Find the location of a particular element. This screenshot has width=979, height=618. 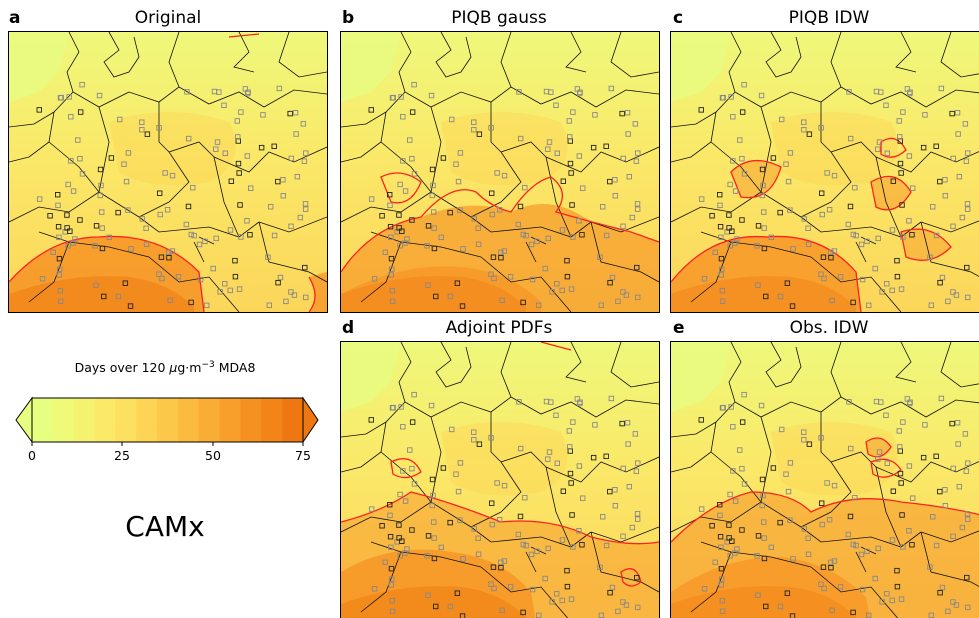

colorbar-tick: 25 is located at coordinates (122, 455).